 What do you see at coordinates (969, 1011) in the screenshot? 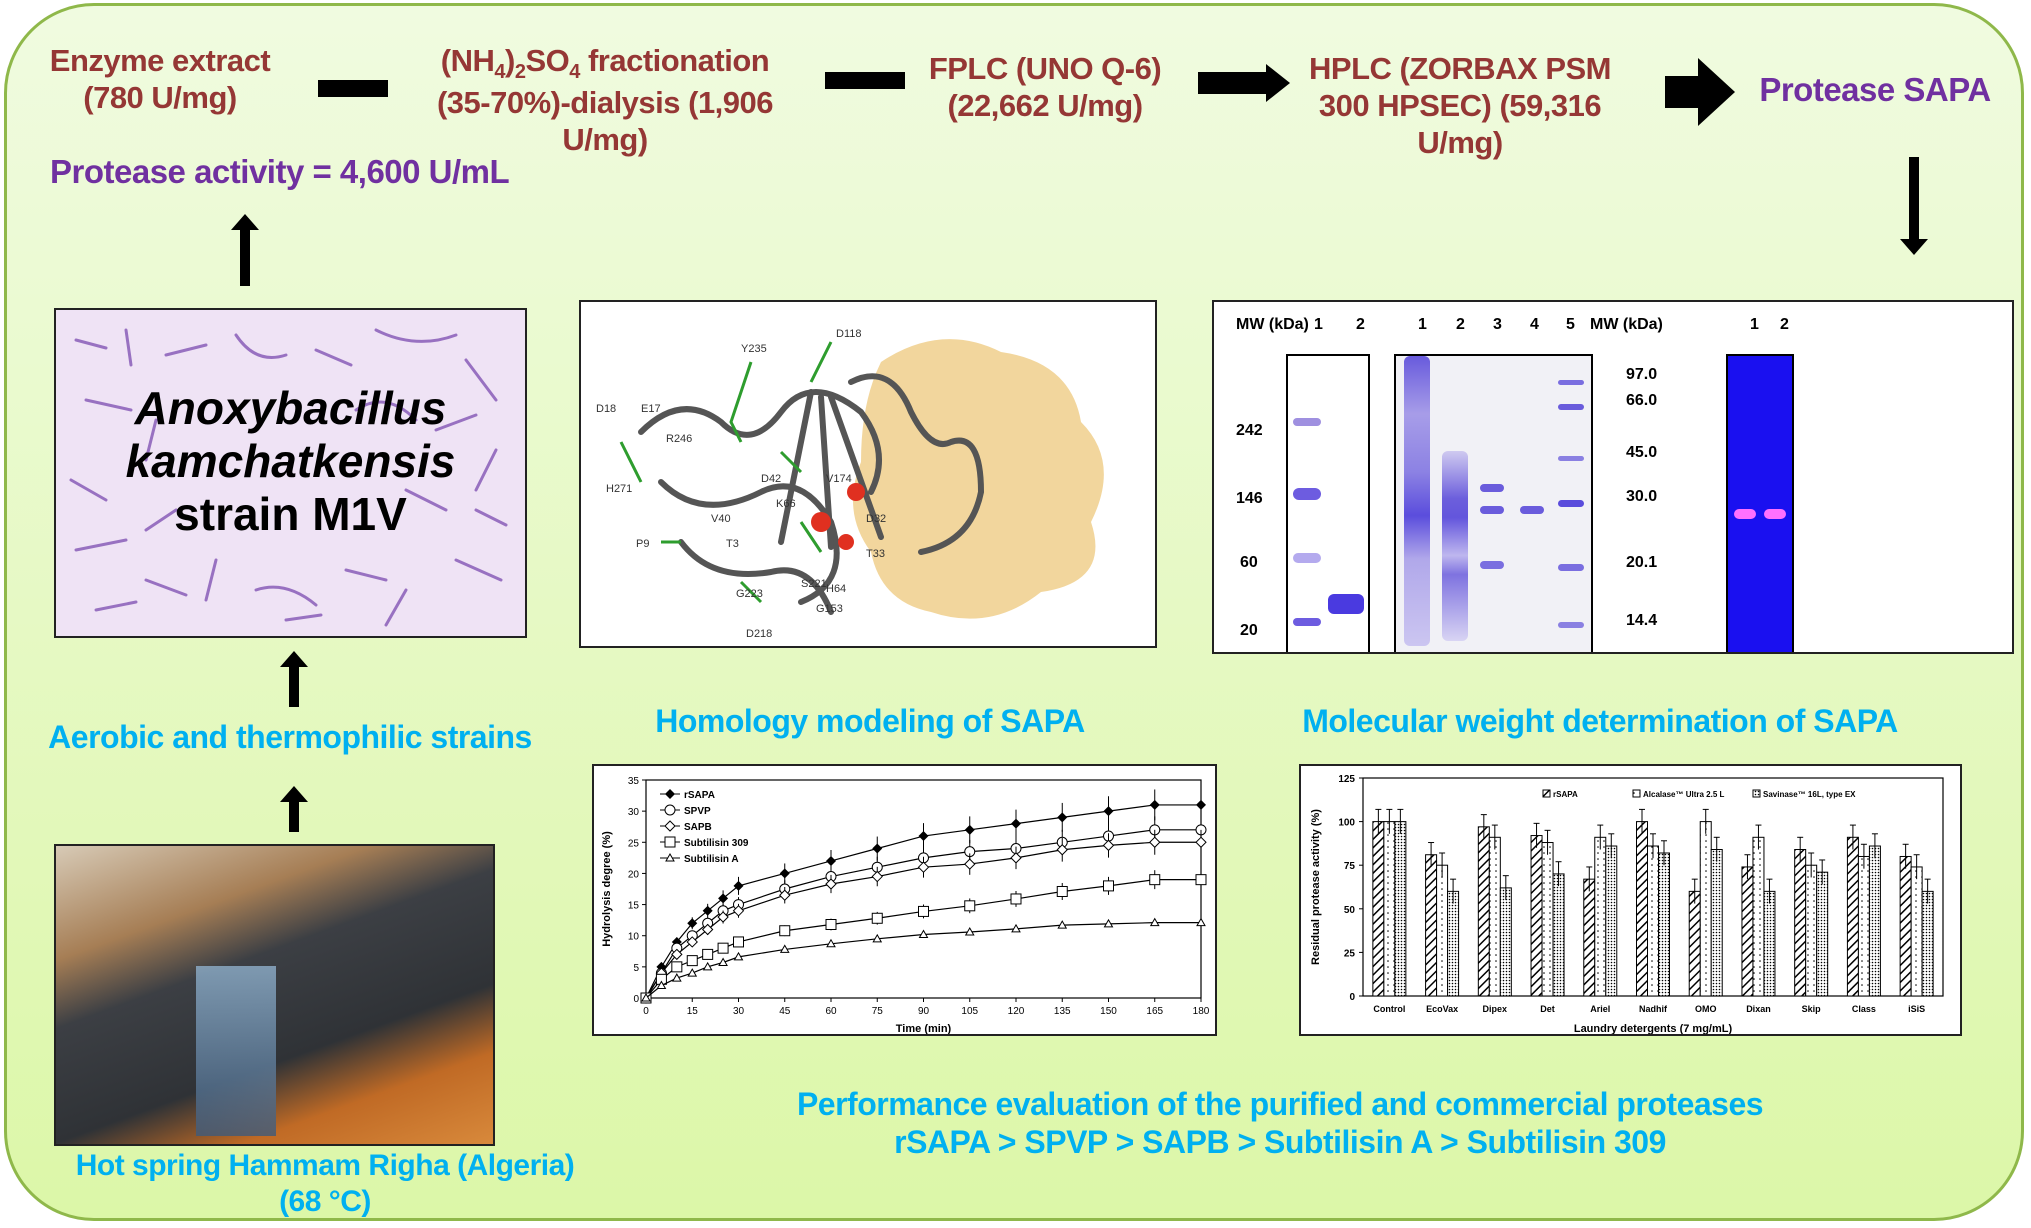
I see `svg-text: 105` at bounding box center [969, 1011].